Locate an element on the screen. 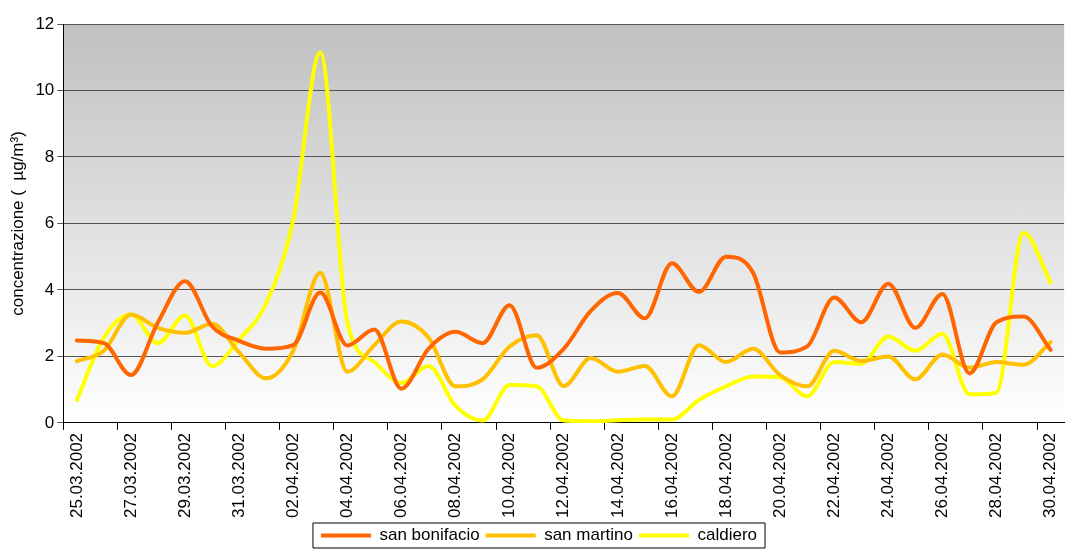 The height and width of the screenshot is (560, 1074). x-tick-label: 04.04.2002 is located at coordinates (347, 475).